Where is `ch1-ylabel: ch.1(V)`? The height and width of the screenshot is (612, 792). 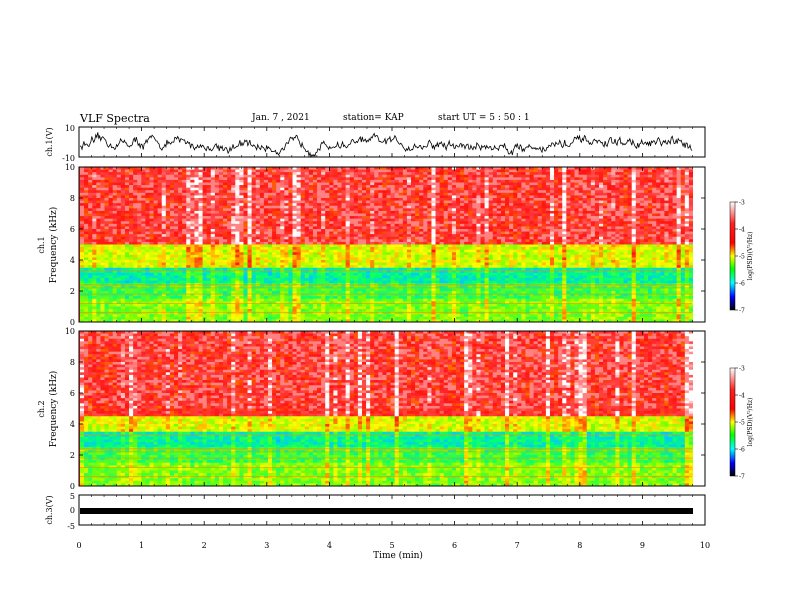 ch1-ylabel: ch.1(V) is located at coordinates (49, 141).